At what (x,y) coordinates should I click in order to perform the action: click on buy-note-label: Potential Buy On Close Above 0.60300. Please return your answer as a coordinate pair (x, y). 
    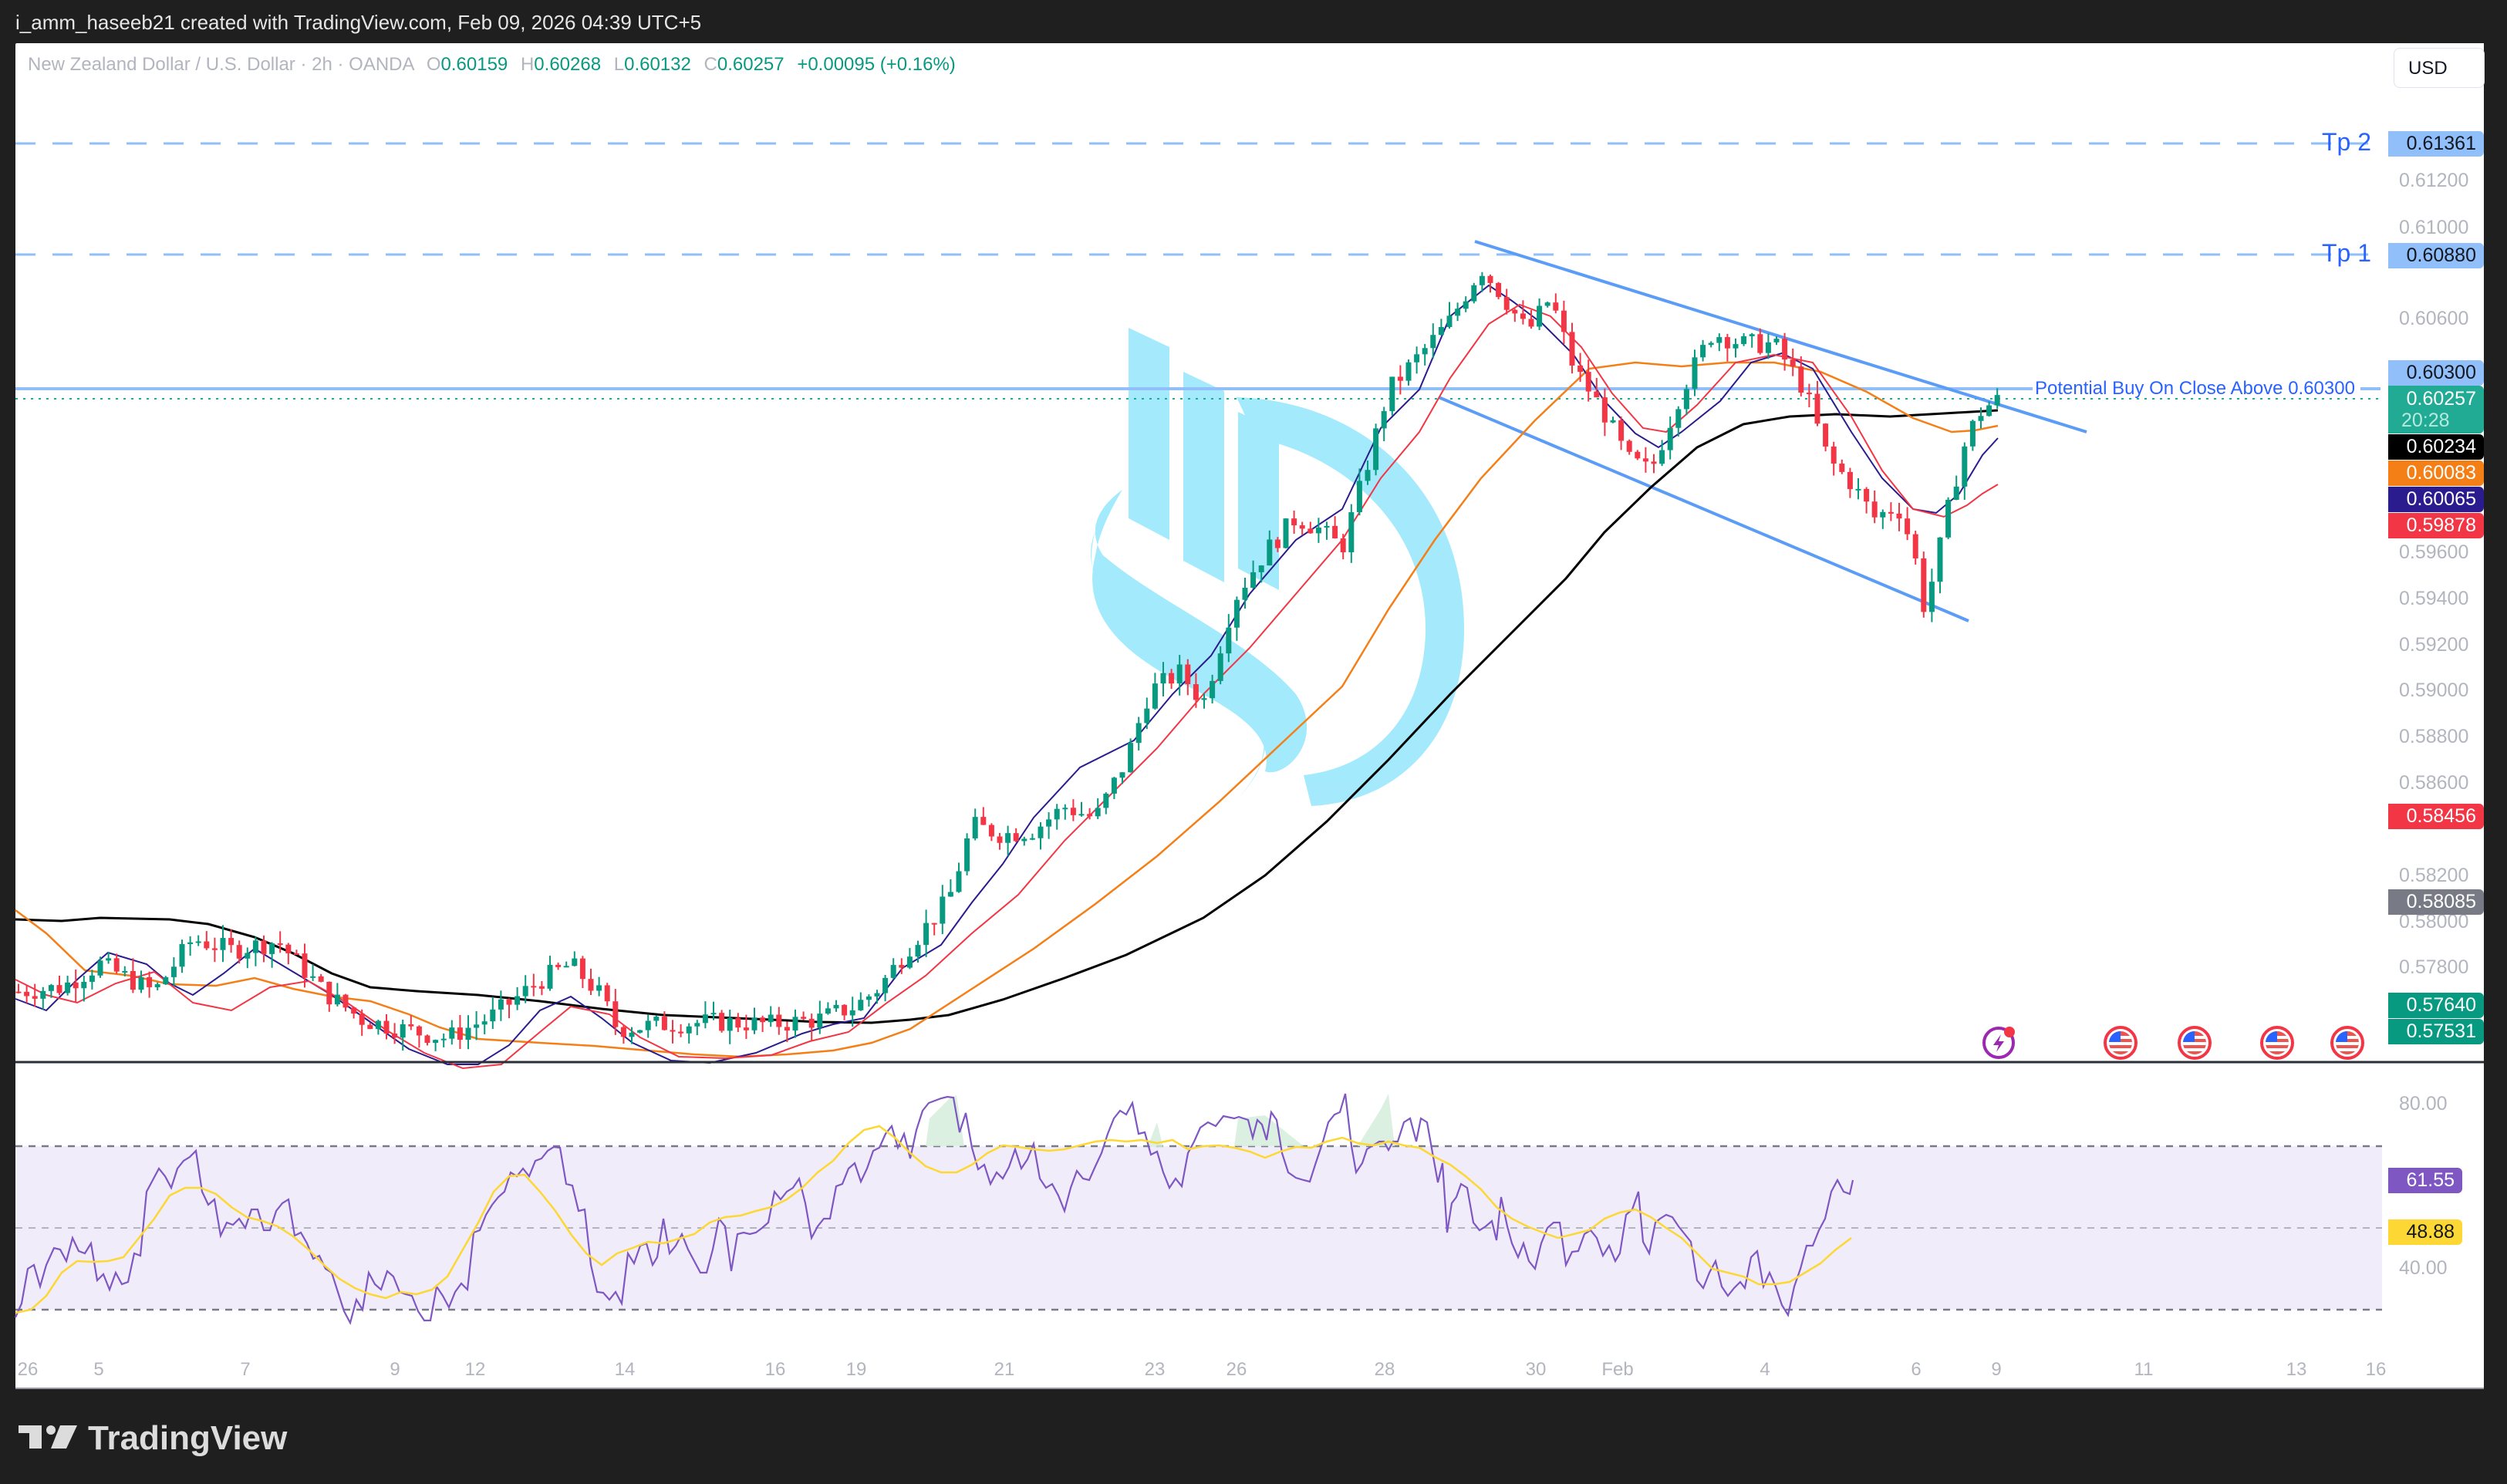
    Looking at the image, I should click on (2195, 388).